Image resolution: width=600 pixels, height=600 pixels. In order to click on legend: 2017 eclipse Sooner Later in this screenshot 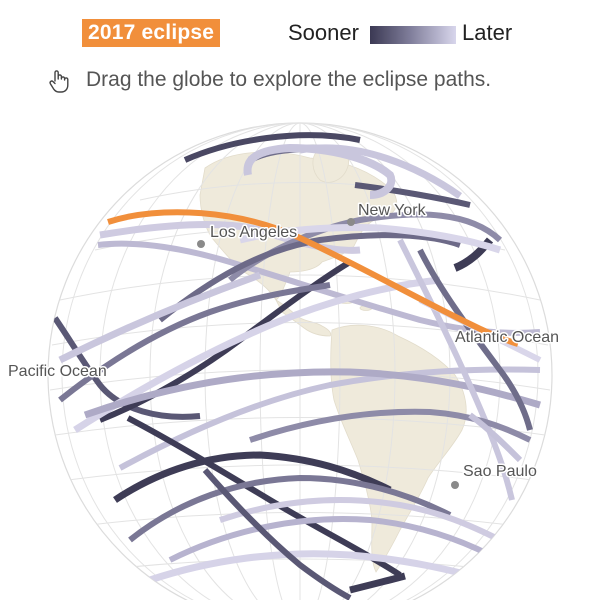, I will do `click(300, 34)`.